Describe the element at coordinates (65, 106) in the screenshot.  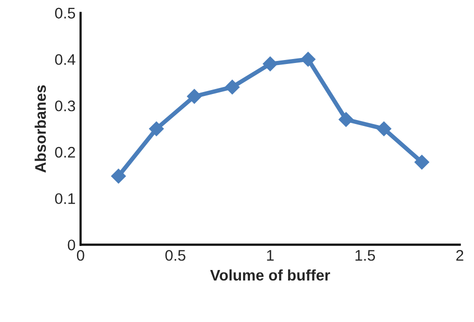
I see `y-tick-label: 0.3` at that location.